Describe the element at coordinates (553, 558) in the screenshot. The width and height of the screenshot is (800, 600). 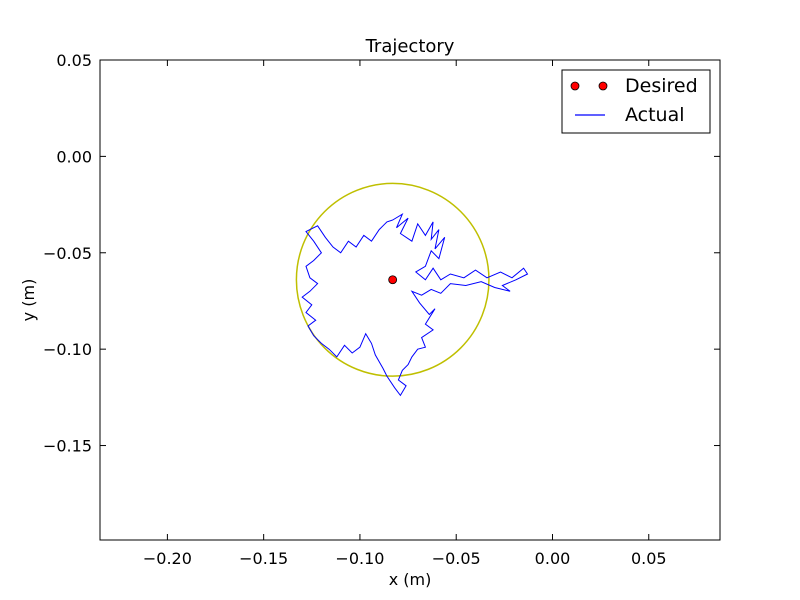
I see `x-tick-label: 0.00` at that location.